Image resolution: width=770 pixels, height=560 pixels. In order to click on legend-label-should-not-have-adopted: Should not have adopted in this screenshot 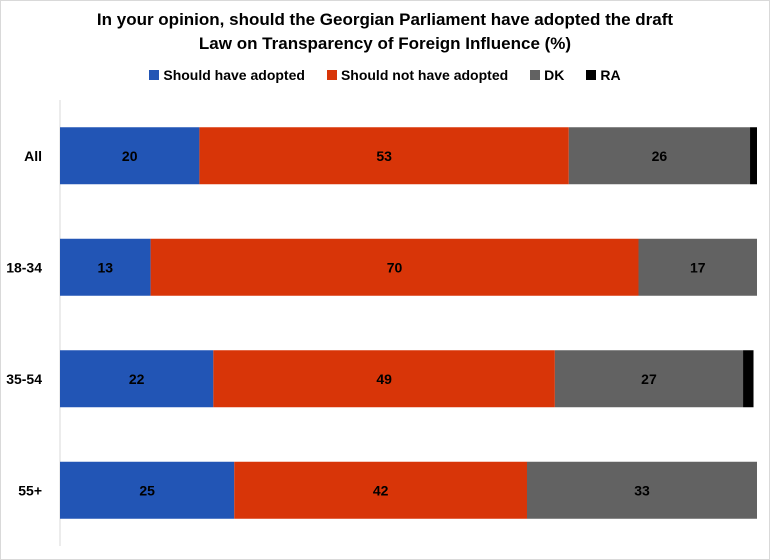, I will do `click(424, 75)`.